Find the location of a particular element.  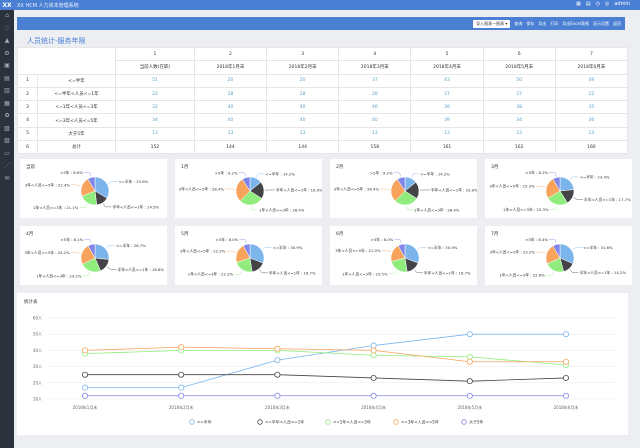

print-button: 打印 is located at coordinates (554, 23).